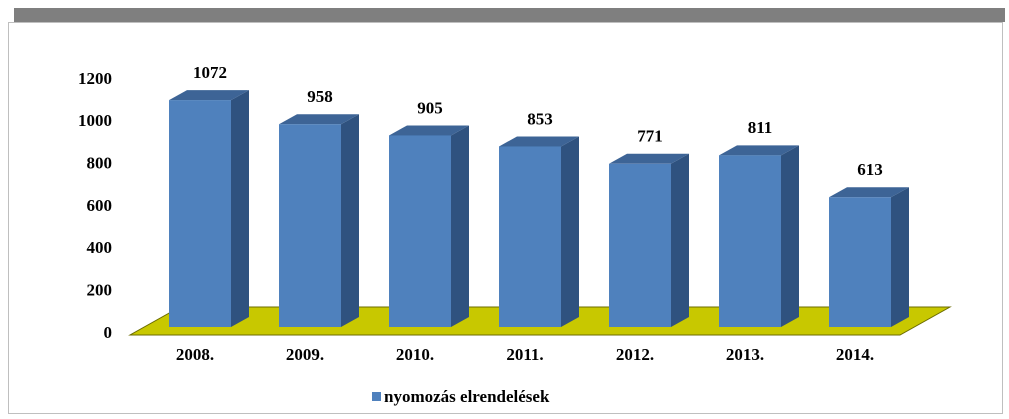 The height and width of the screenshot is (419, 1009). I want to click on header-bar, so click(509, 15).